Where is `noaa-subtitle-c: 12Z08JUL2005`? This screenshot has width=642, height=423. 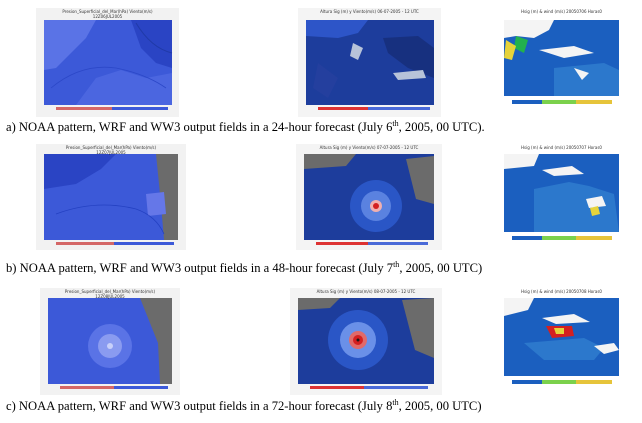
noaa-subtitle-c: 12Z08JUL2005 is located at coordinates (110, 296).